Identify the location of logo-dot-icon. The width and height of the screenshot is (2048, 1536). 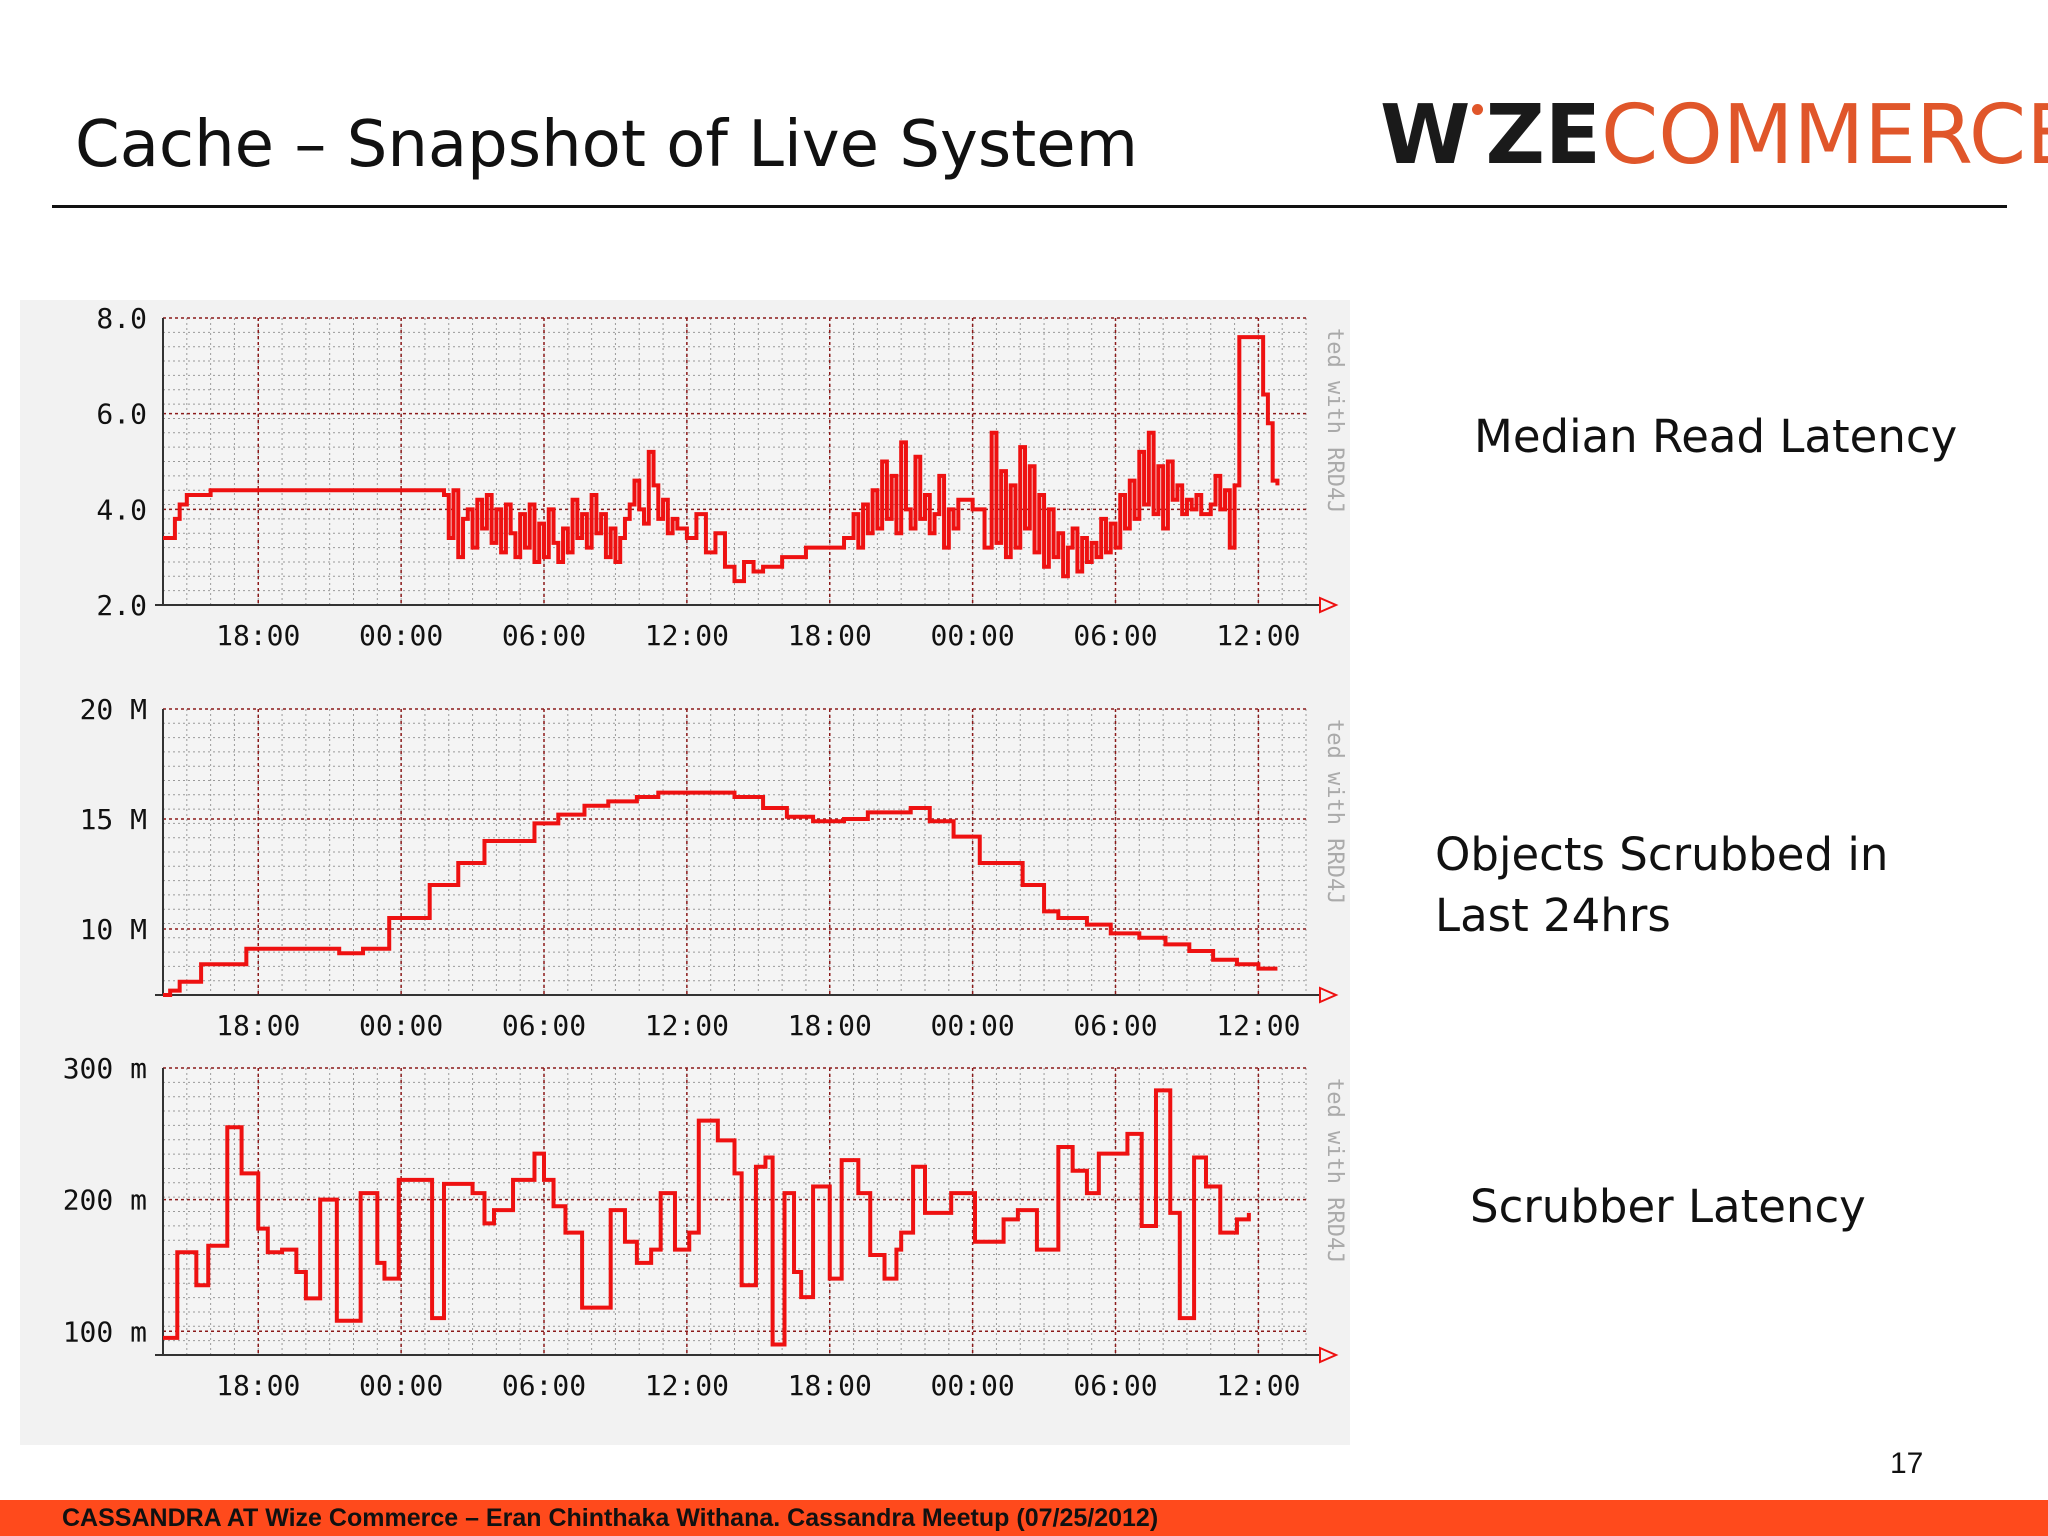
(1478, 109).